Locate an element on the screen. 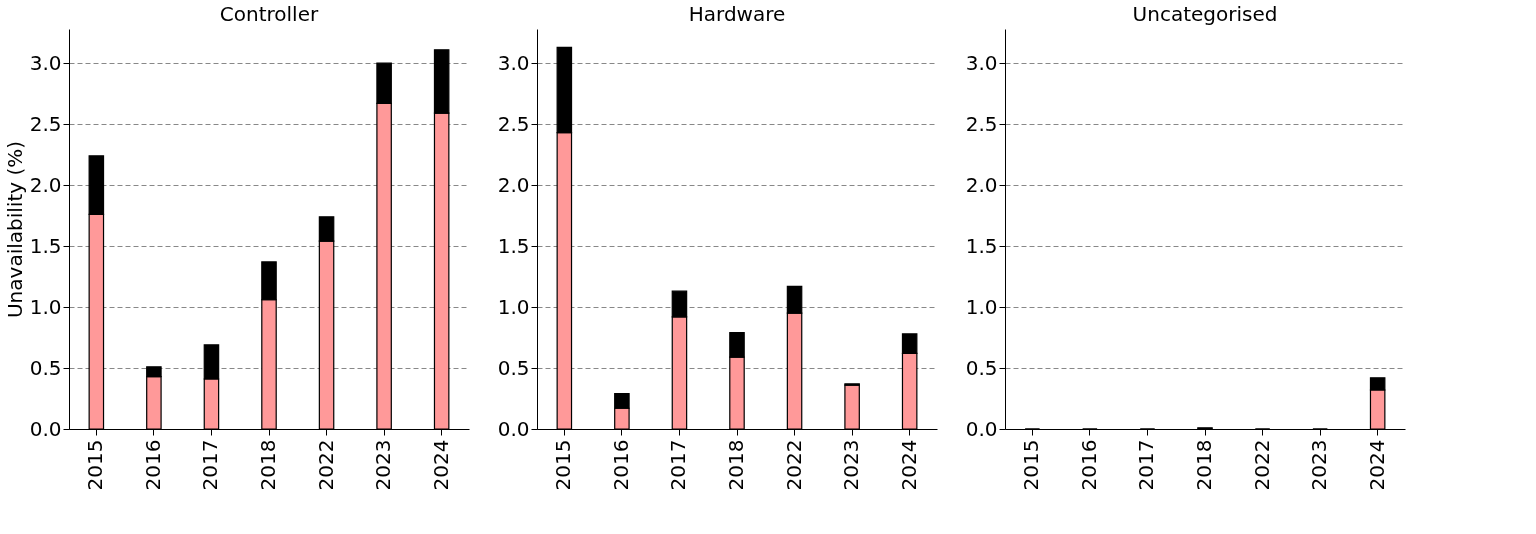  chart-title: Controller is located at coordinates (269, 14).